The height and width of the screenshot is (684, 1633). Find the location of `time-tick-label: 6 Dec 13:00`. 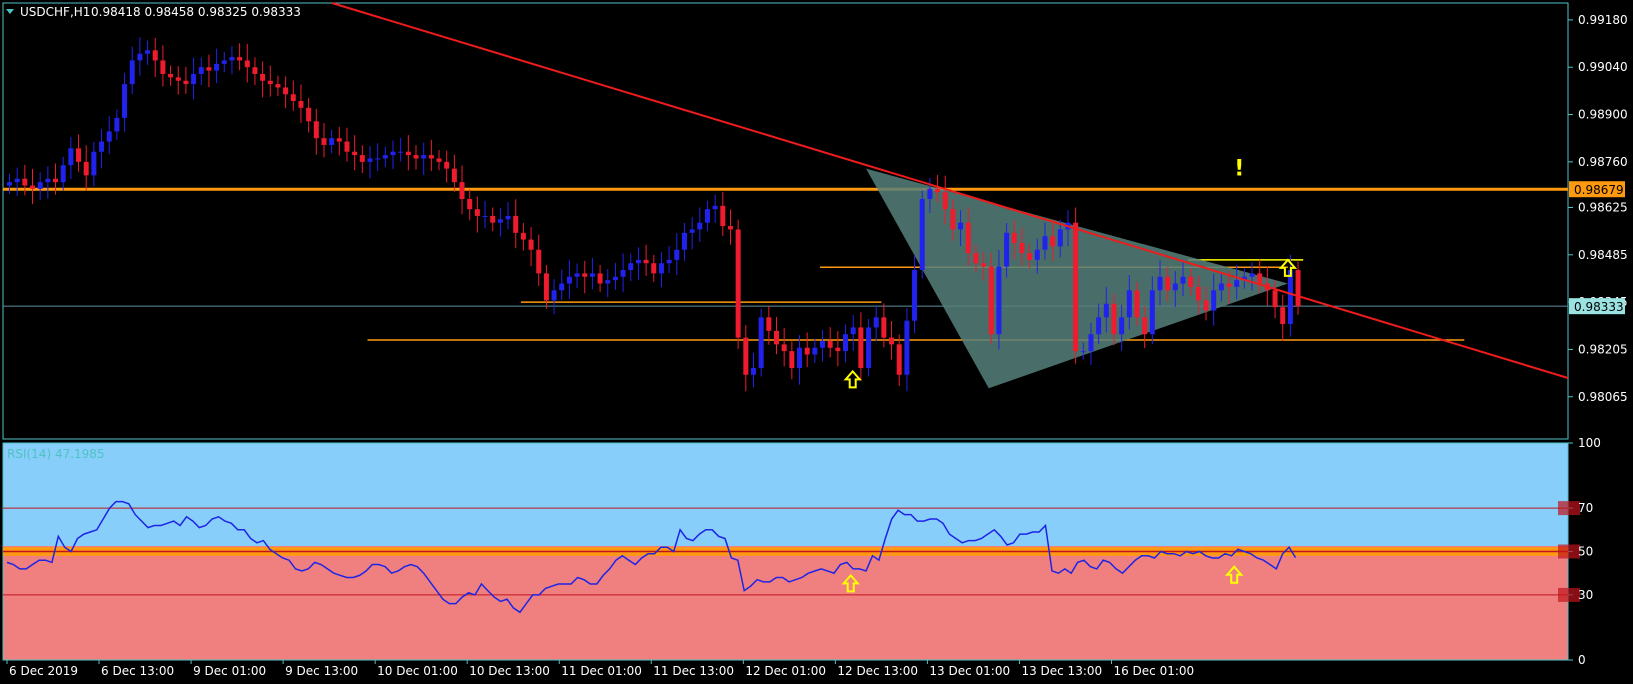

time-tick-label: 6 Dec 13:00 is located at coordinates (137, 671).